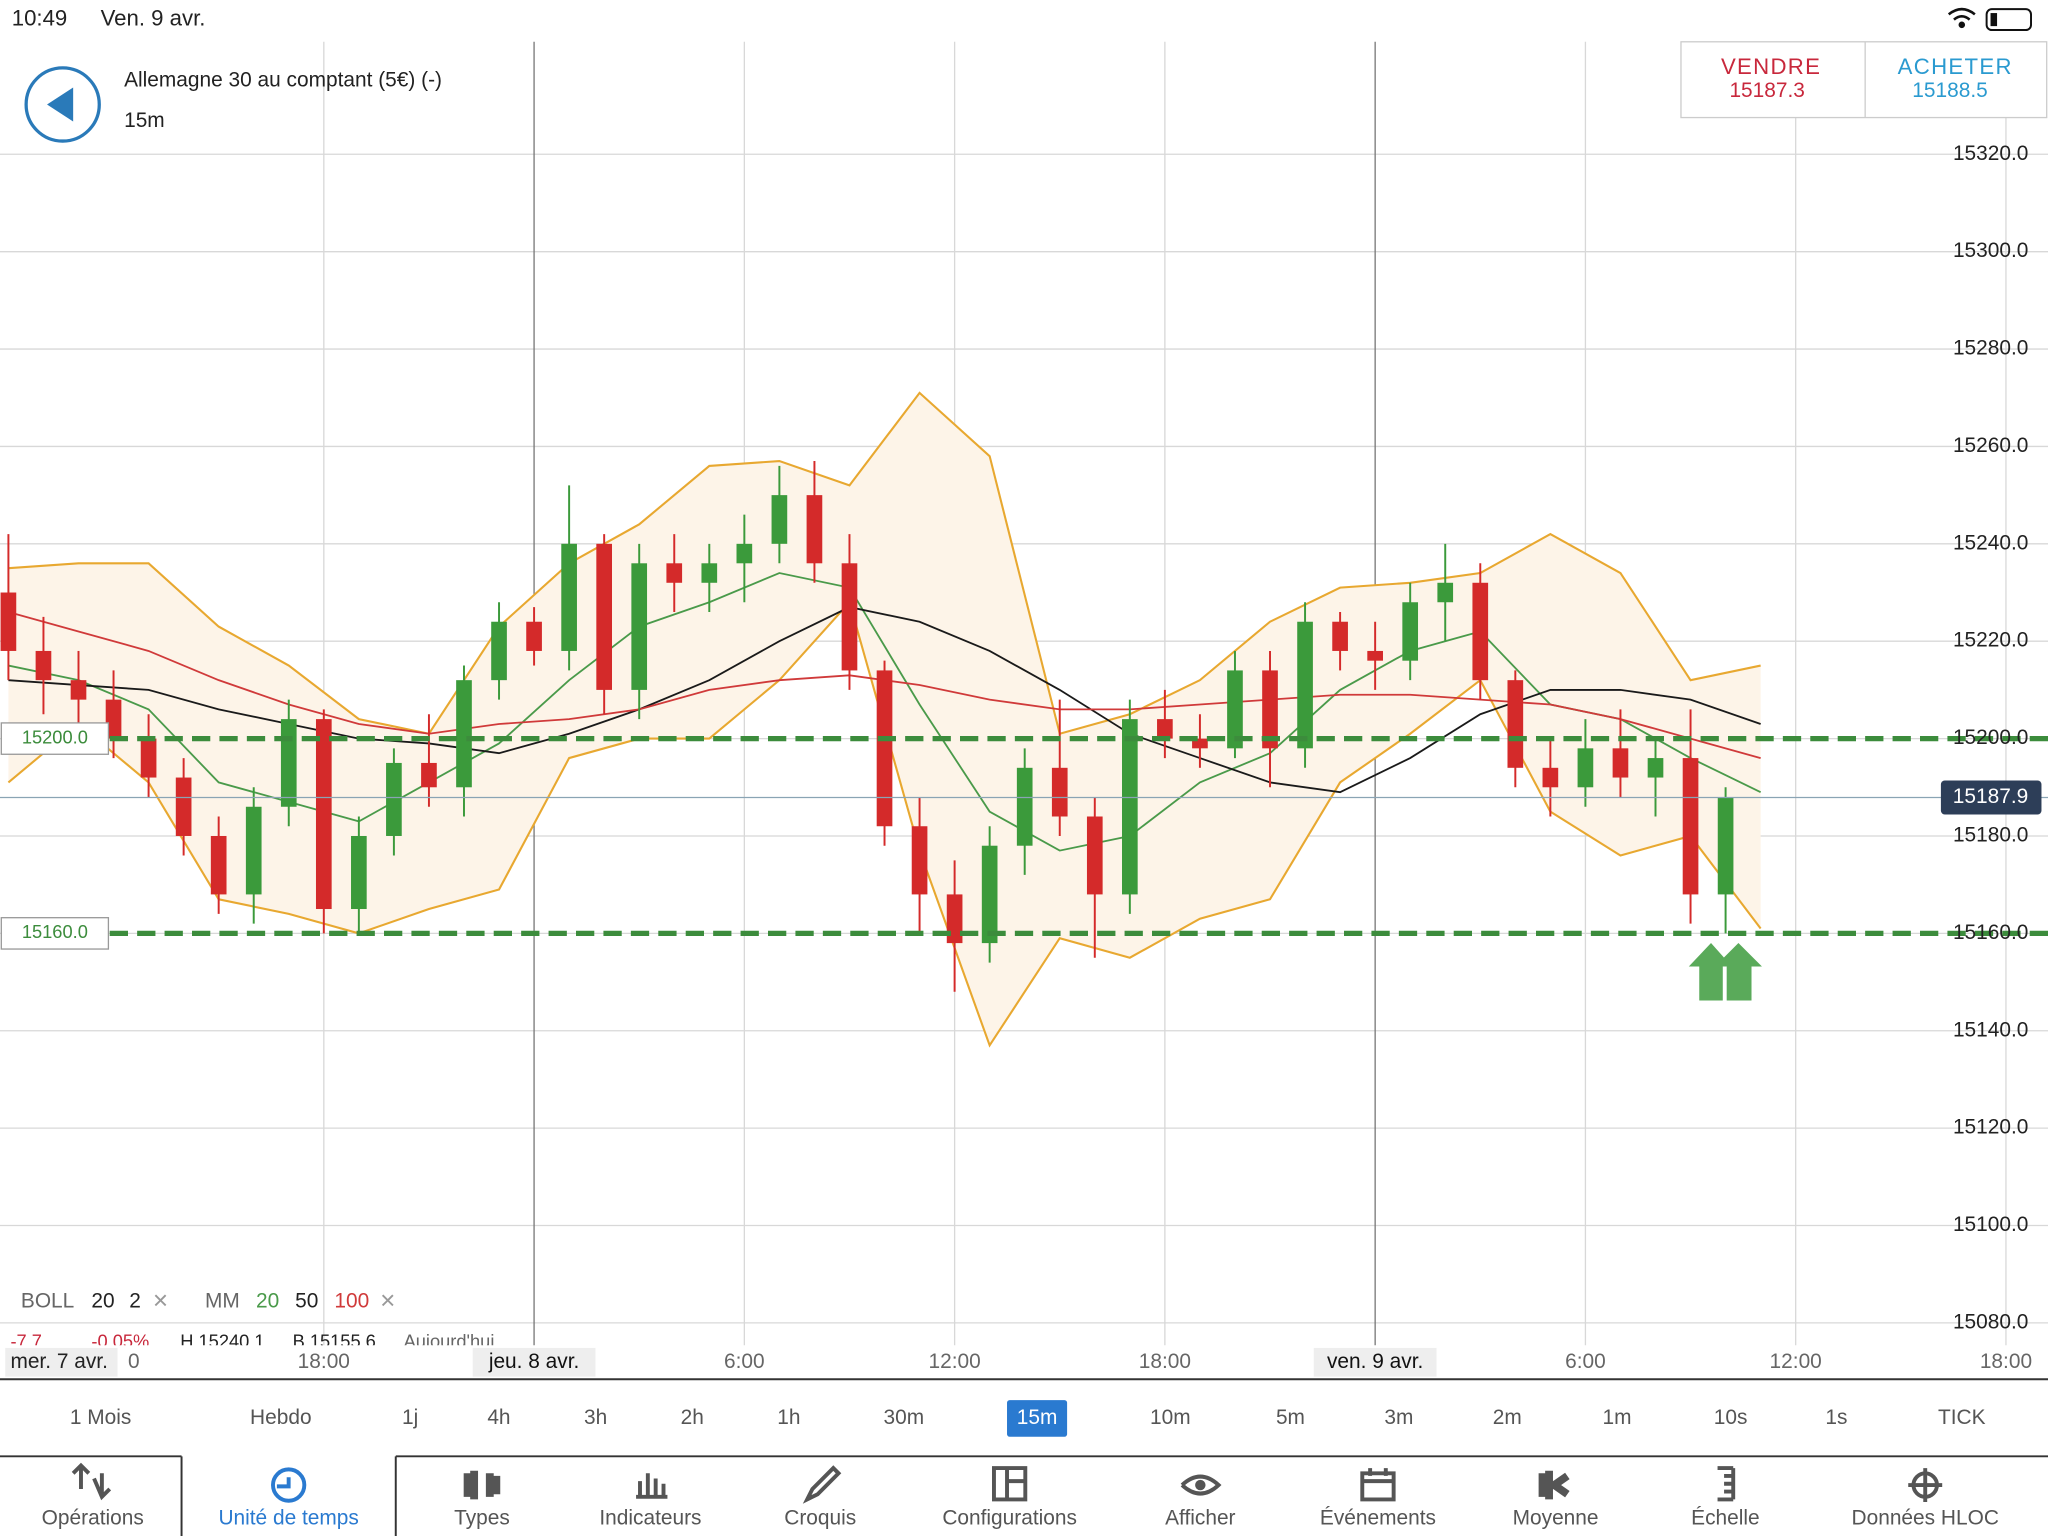 This screenshot has width=2048, height=1536. I want to click on x-tick-label: jeu. 8 avr., so click(534, 1361).